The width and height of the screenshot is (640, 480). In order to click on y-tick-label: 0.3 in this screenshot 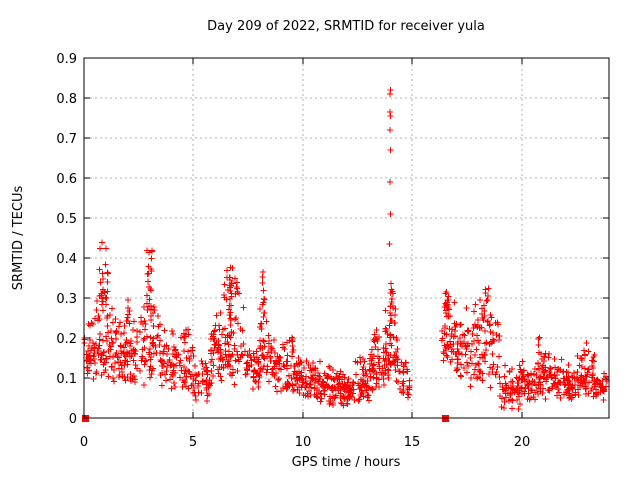, I will do `click(66, 299)`.